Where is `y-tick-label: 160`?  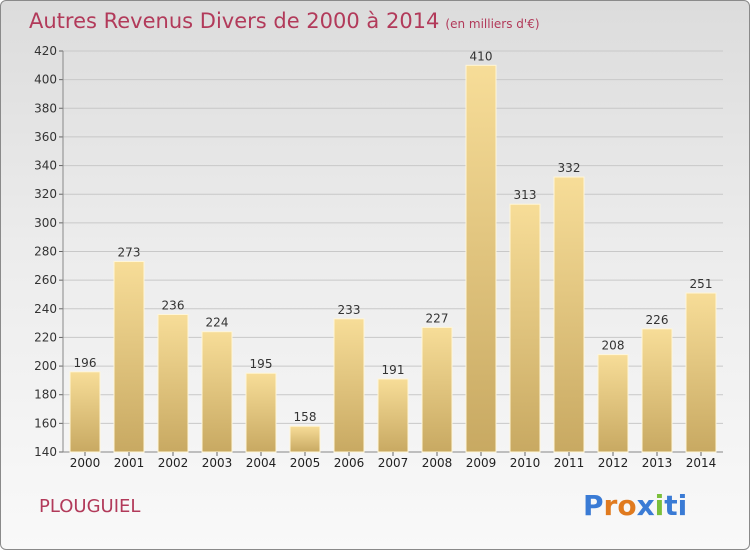
y-tick-label: 160 is located at coordinates (45, 423).